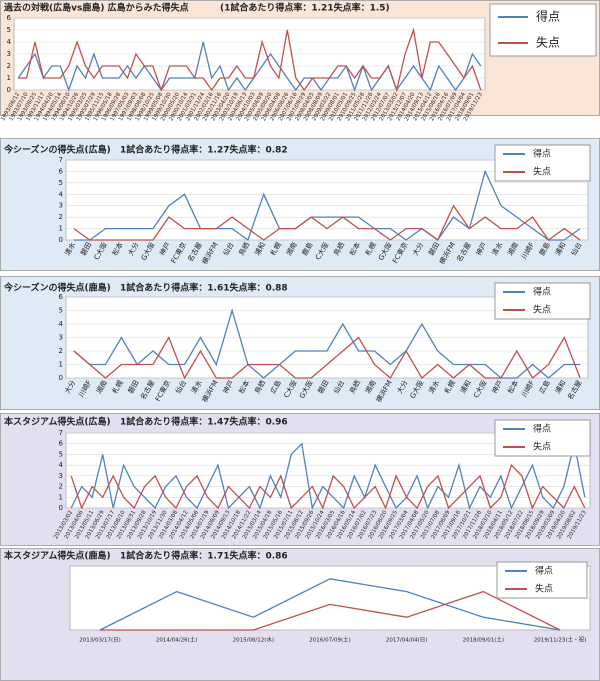 This screenshot has width=600, height=681. I want to click on chart-subtitle: (1試合あたり得点率：1.21失点率：1.5), so click(305, 8).